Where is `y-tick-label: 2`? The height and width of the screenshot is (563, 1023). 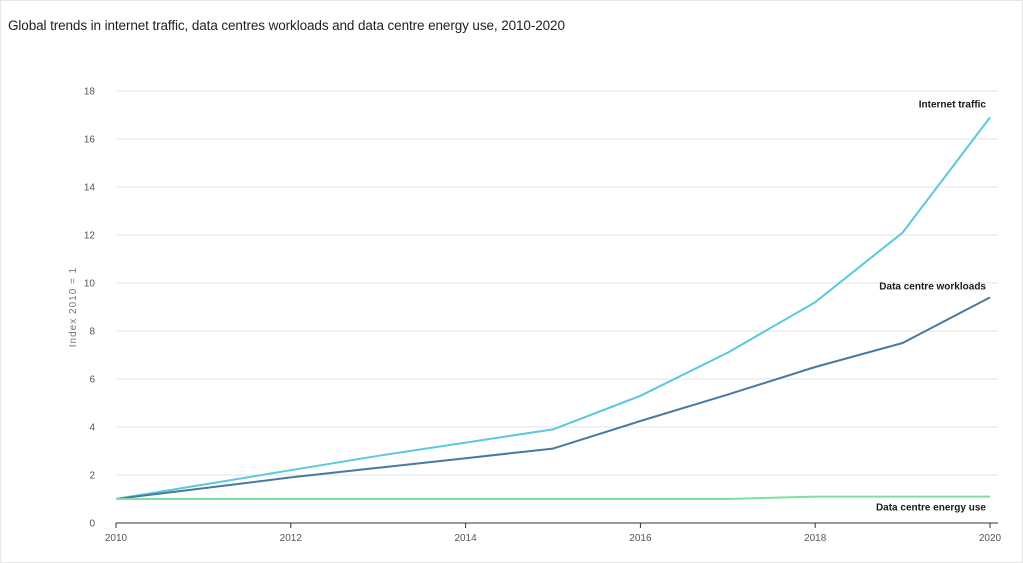 y-tick-label: 2 is located at coordinates (92, 476).